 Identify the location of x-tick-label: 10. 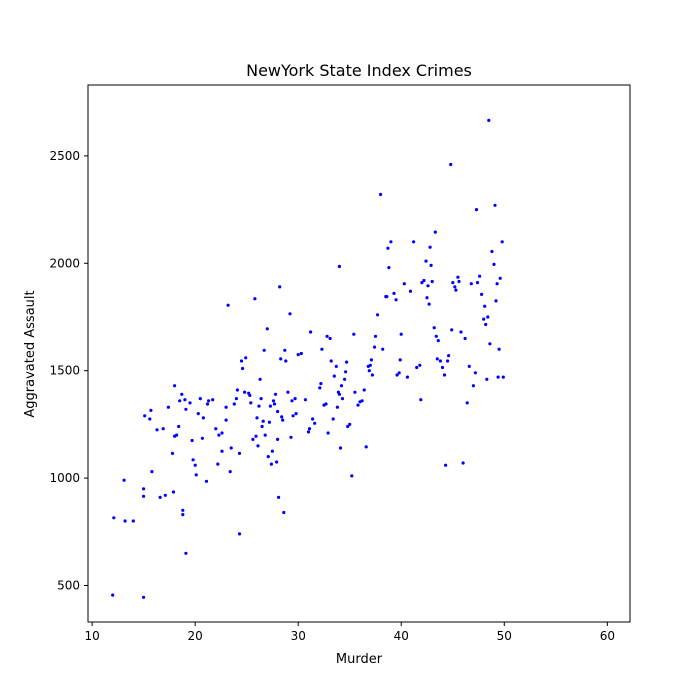
(91, 636).